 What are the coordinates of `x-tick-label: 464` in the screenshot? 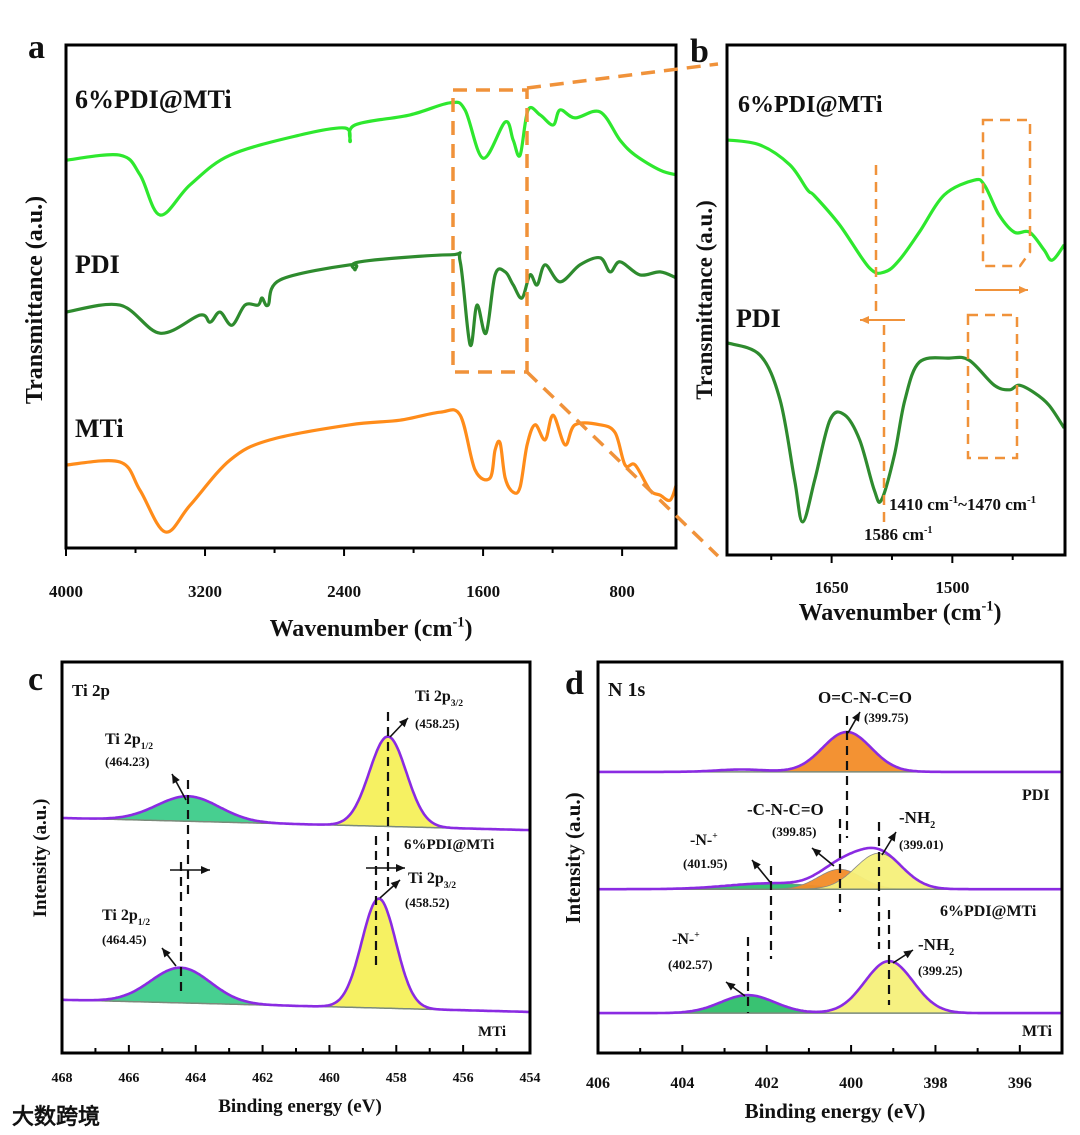 It's located at (195, 1078).